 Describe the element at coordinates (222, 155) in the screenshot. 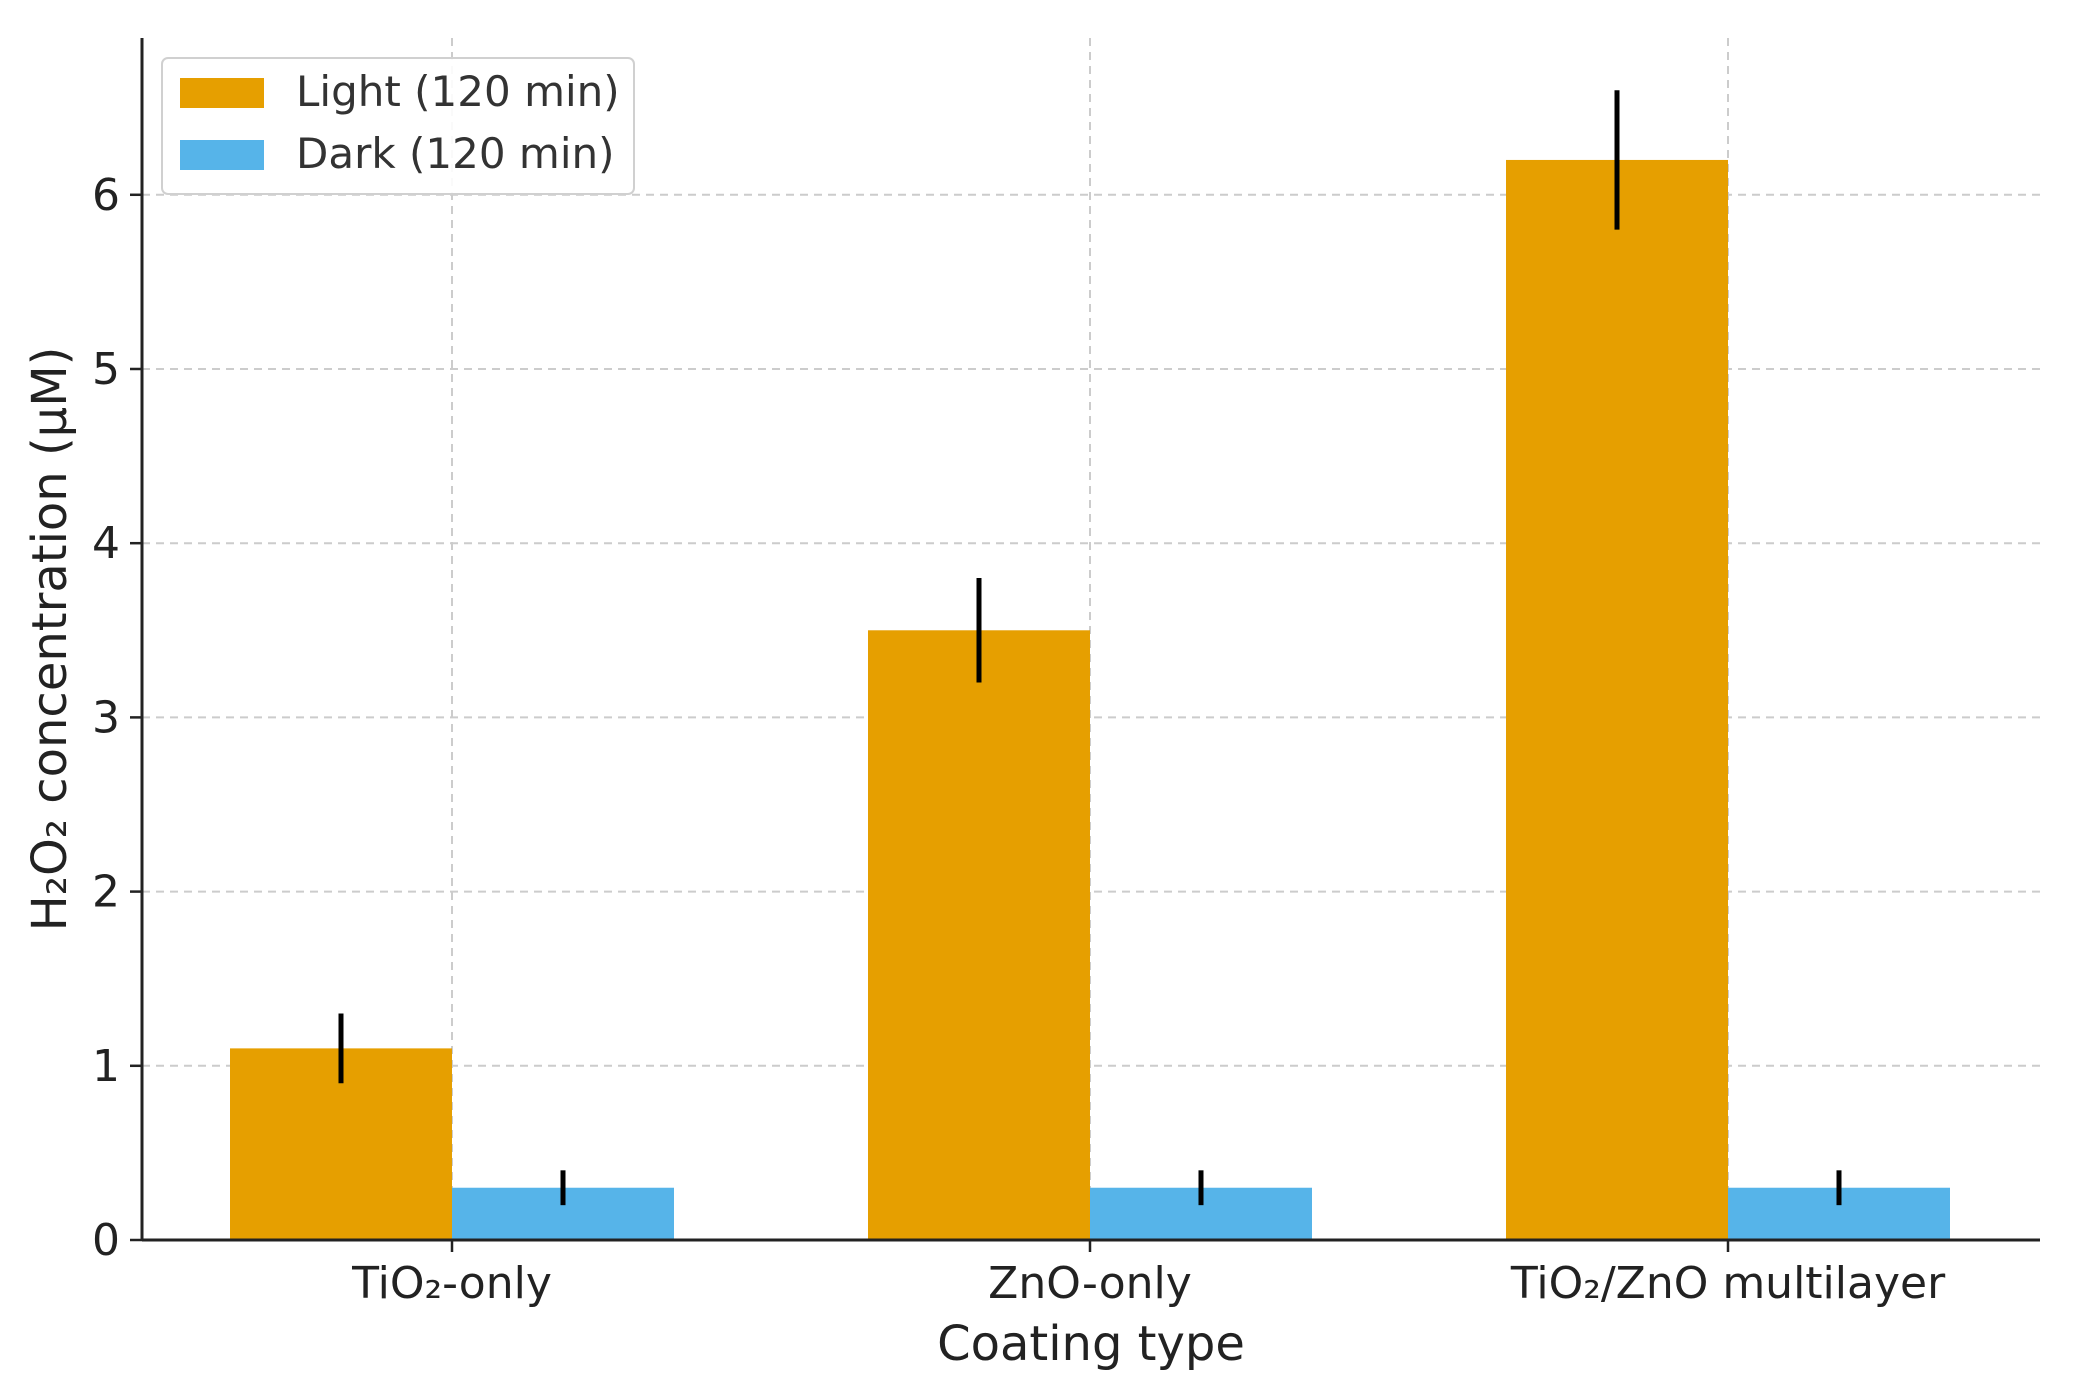

I see `legend-swatch-dark` at that location.